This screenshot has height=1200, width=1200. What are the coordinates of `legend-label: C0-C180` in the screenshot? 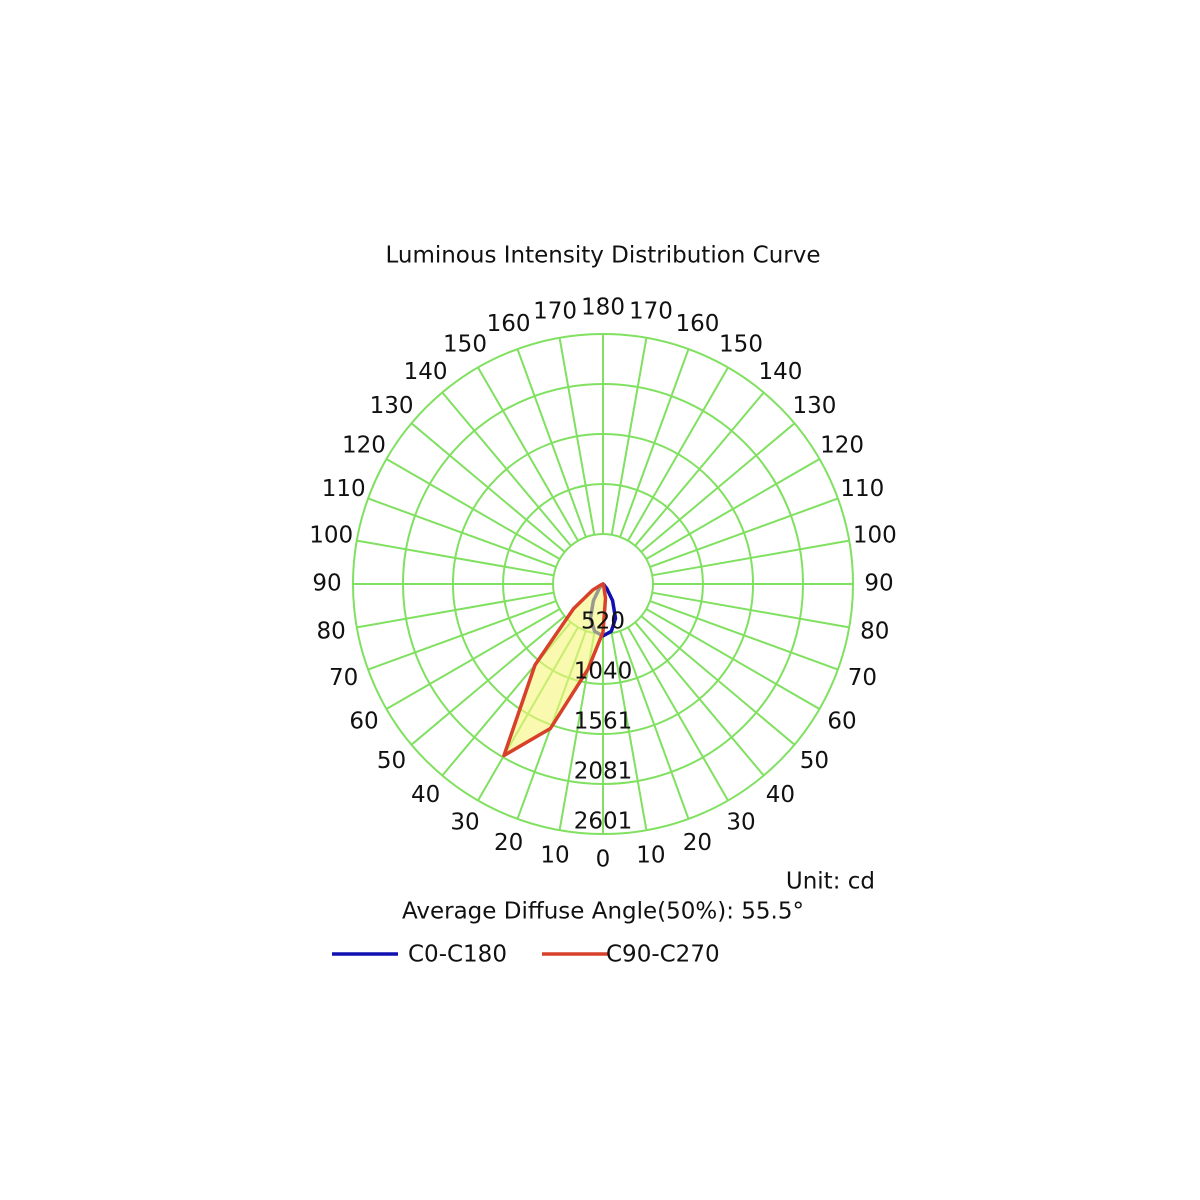 It's located at (457, 955).